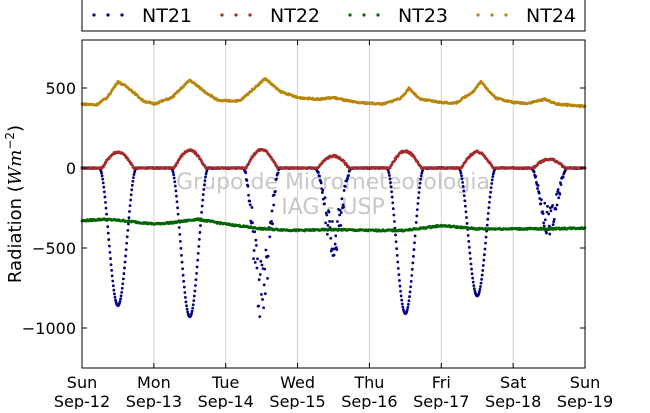 The image size is (650, 413). Describe the element at coordinates (226, 400) in the screenshot. I see `x-tick-label-date: Sep-14` at that location.